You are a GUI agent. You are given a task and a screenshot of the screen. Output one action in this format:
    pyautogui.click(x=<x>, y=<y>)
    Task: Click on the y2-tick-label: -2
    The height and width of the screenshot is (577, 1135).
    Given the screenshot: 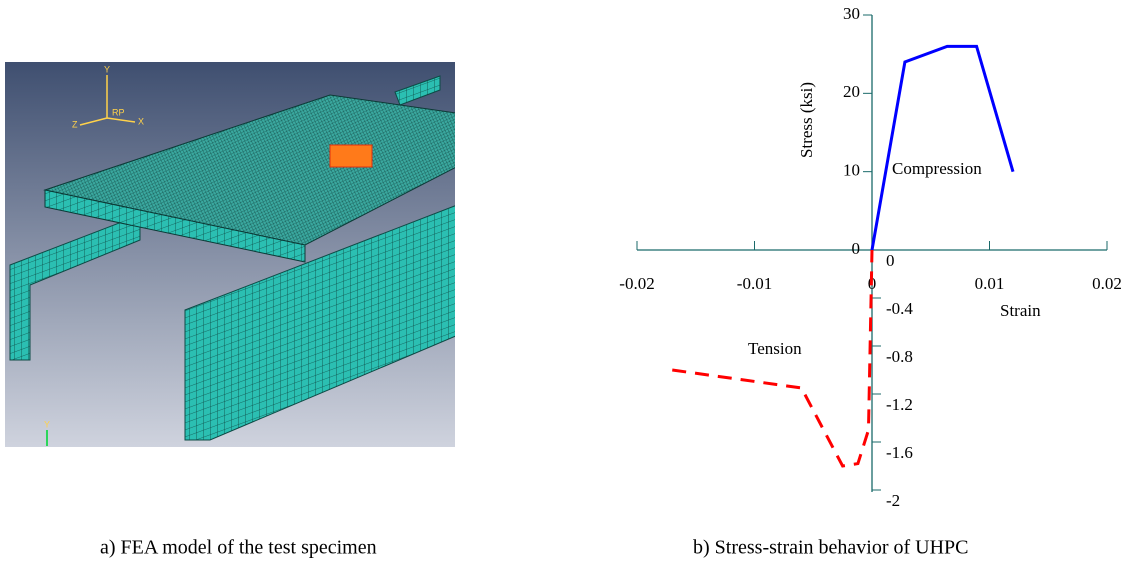 What is the action you would take?
    pyautogui.click(x=893, y=500)
    